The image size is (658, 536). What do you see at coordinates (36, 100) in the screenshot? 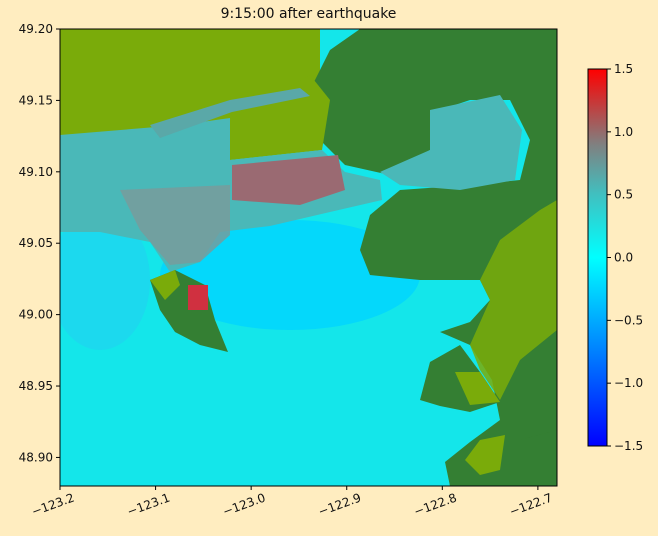
I see `y-tick-label: 49.15` at bounding box center [36, 100].